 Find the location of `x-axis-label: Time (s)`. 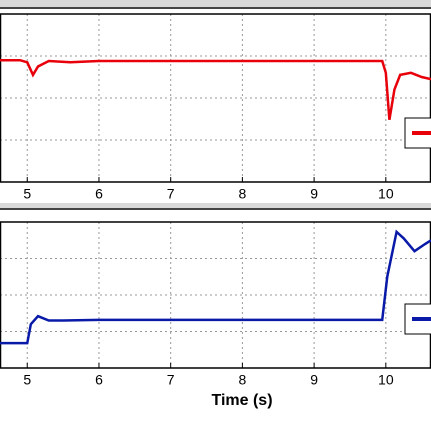

x-axis-label: Time (s) is located at coordinates (241, 400).